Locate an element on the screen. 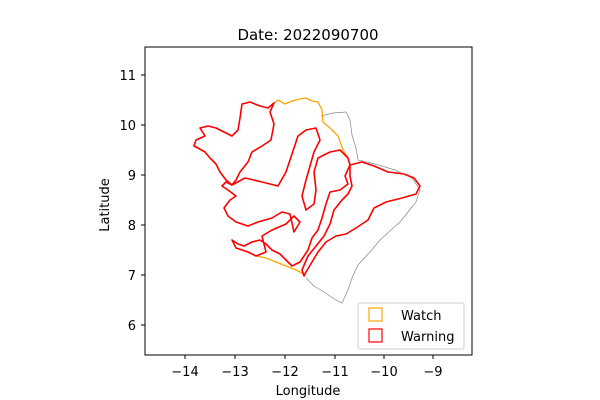  x-tick-label: −11 is located at coordinates (334, 372).